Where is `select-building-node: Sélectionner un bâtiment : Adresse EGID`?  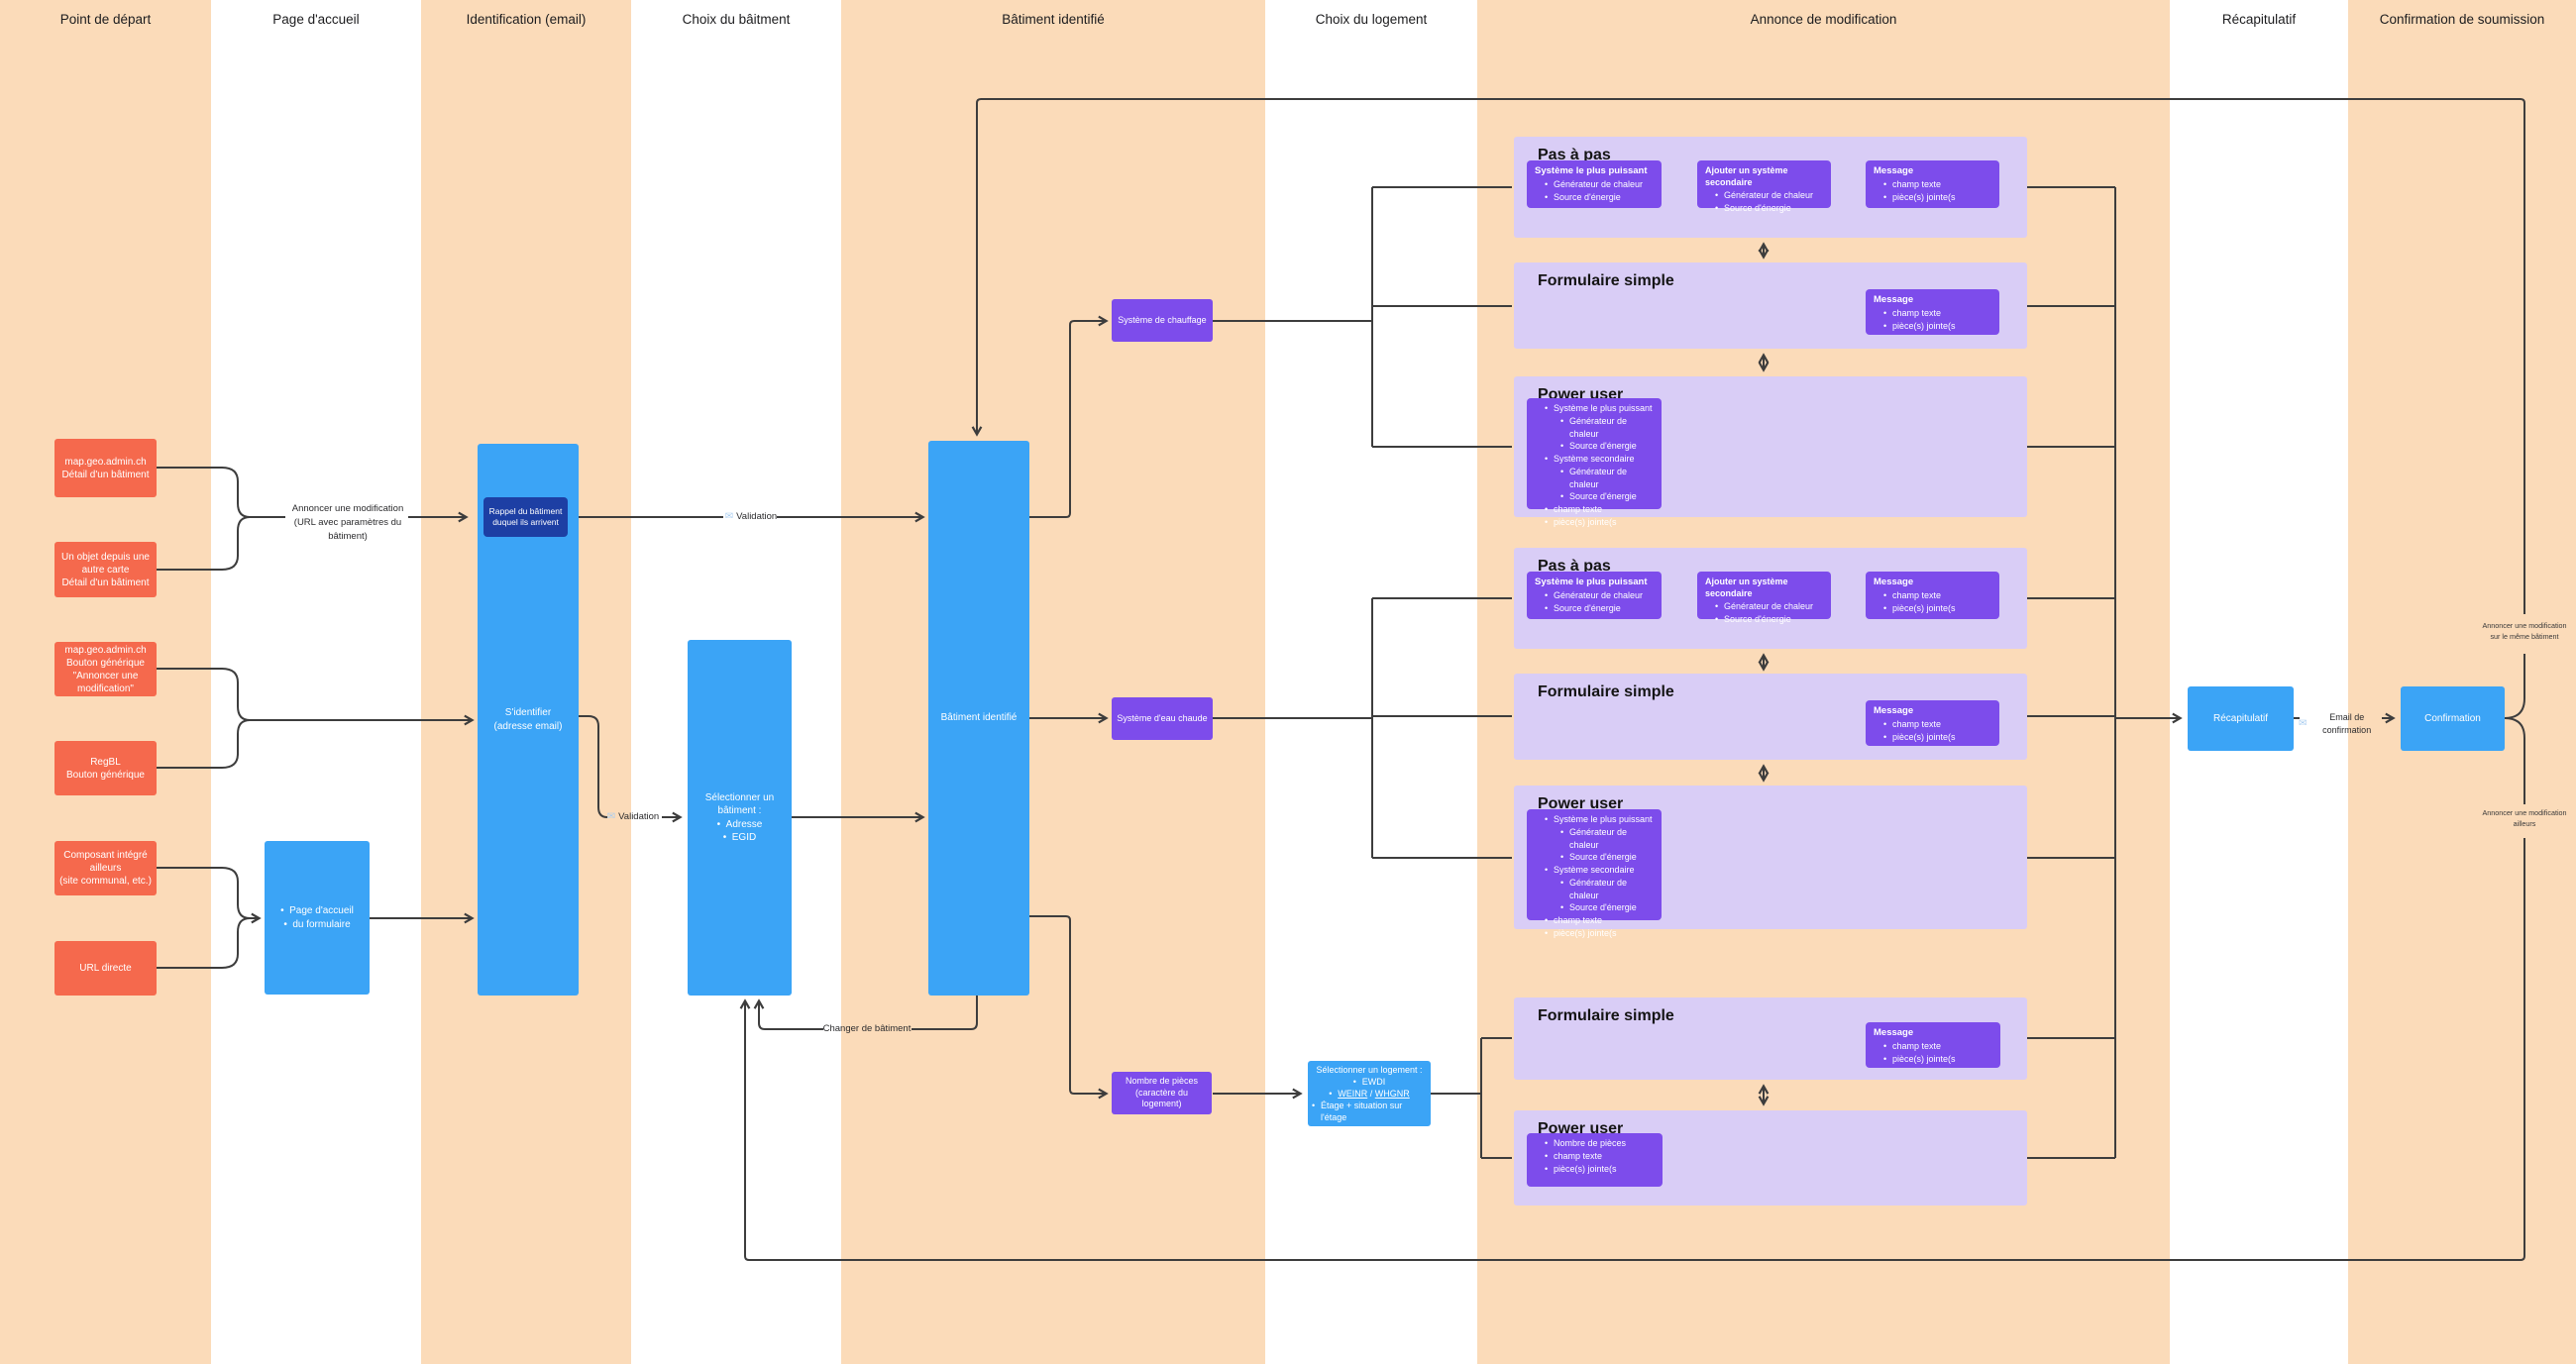
select-building-node: Sélectionner un bâtiment : Adresse EGID is located at coordinates (740, 818).